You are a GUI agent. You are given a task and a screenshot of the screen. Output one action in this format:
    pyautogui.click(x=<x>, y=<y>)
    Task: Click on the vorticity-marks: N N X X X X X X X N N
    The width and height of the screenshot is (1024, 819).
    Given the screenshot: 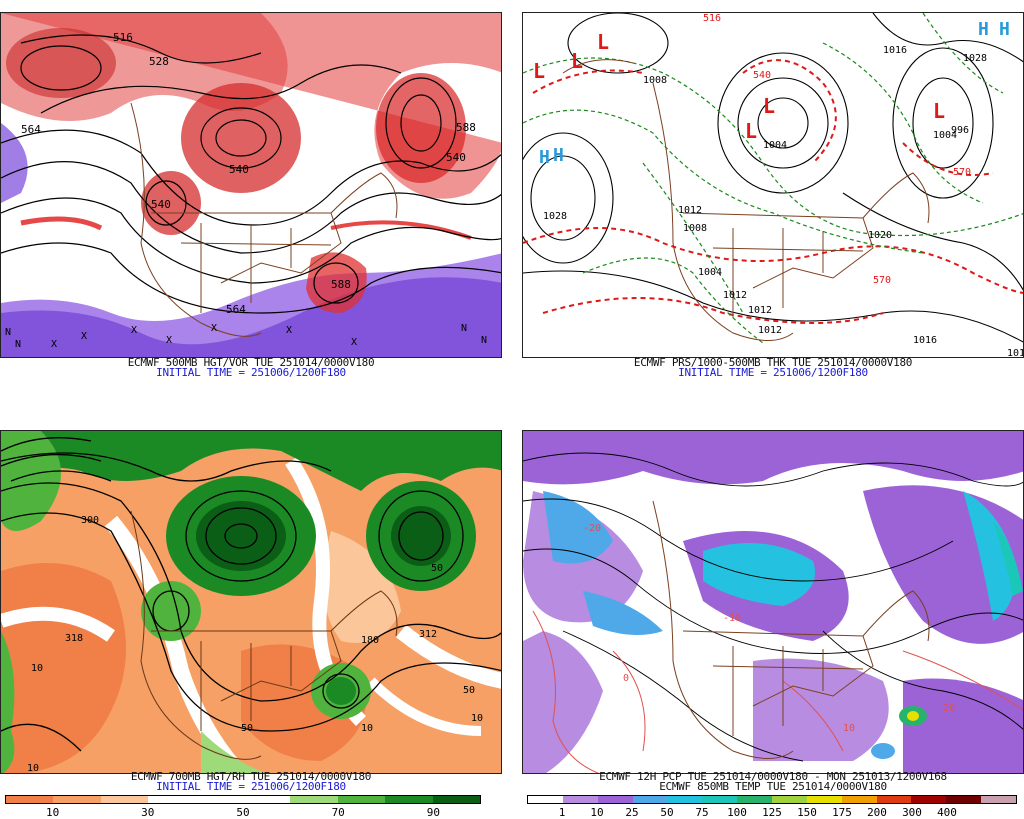 What is the action you would take?
    pyautogui.click(x=246, y=336)
    